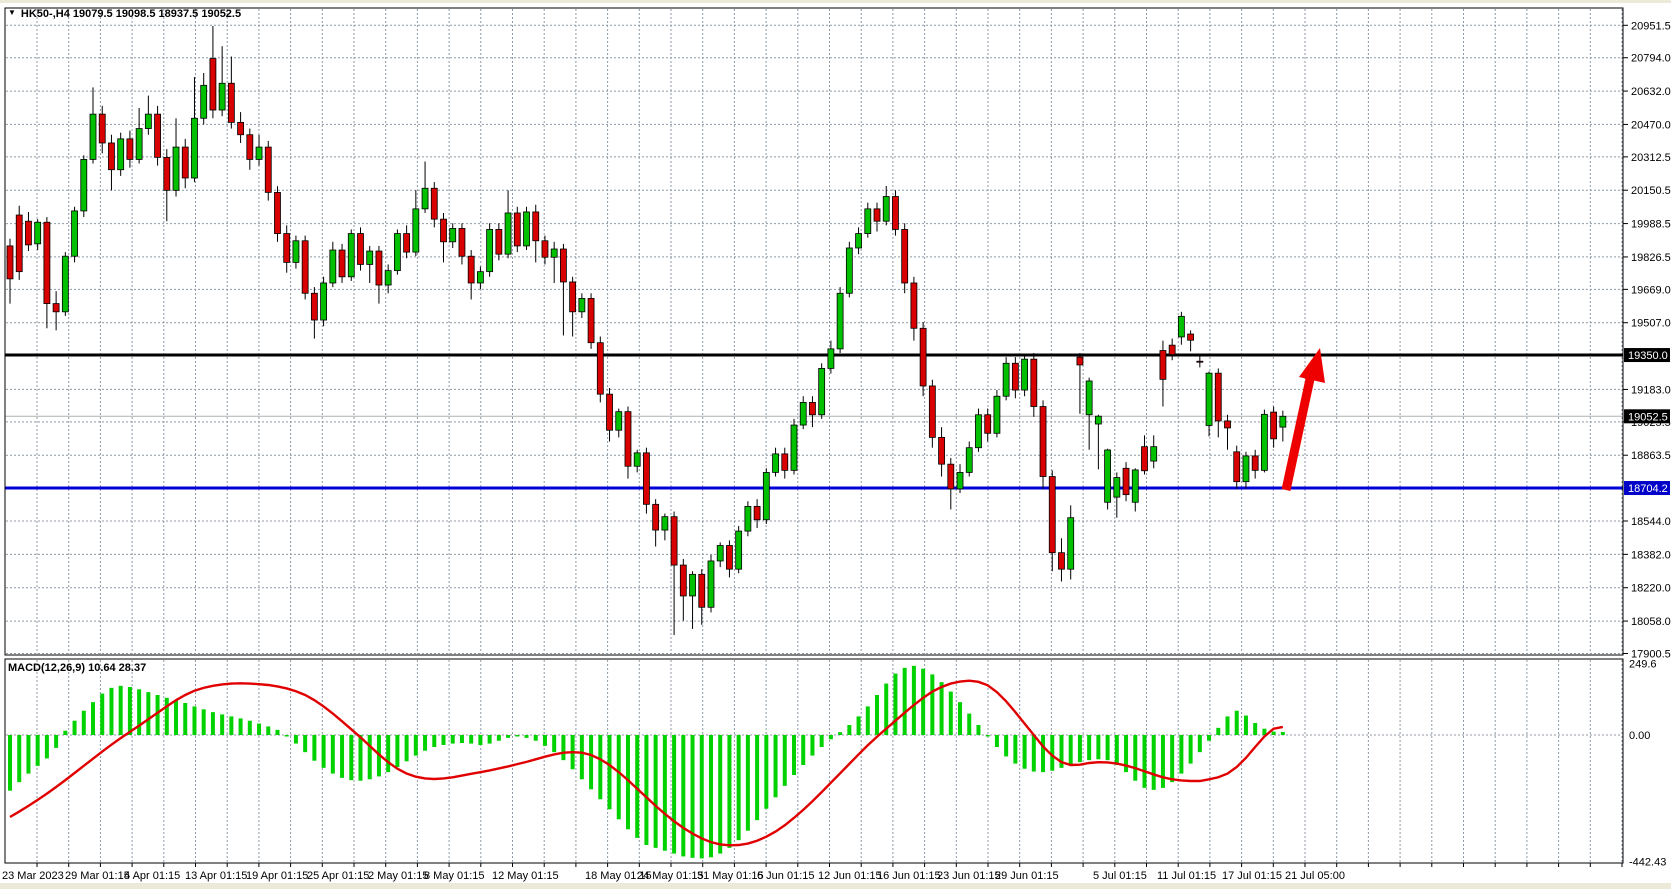 This screenshot has width=1671, height=889. Describe the element at coordinates (1651, 290) in the screenshot. I see `price-tick-label: 19669.0` at that location.